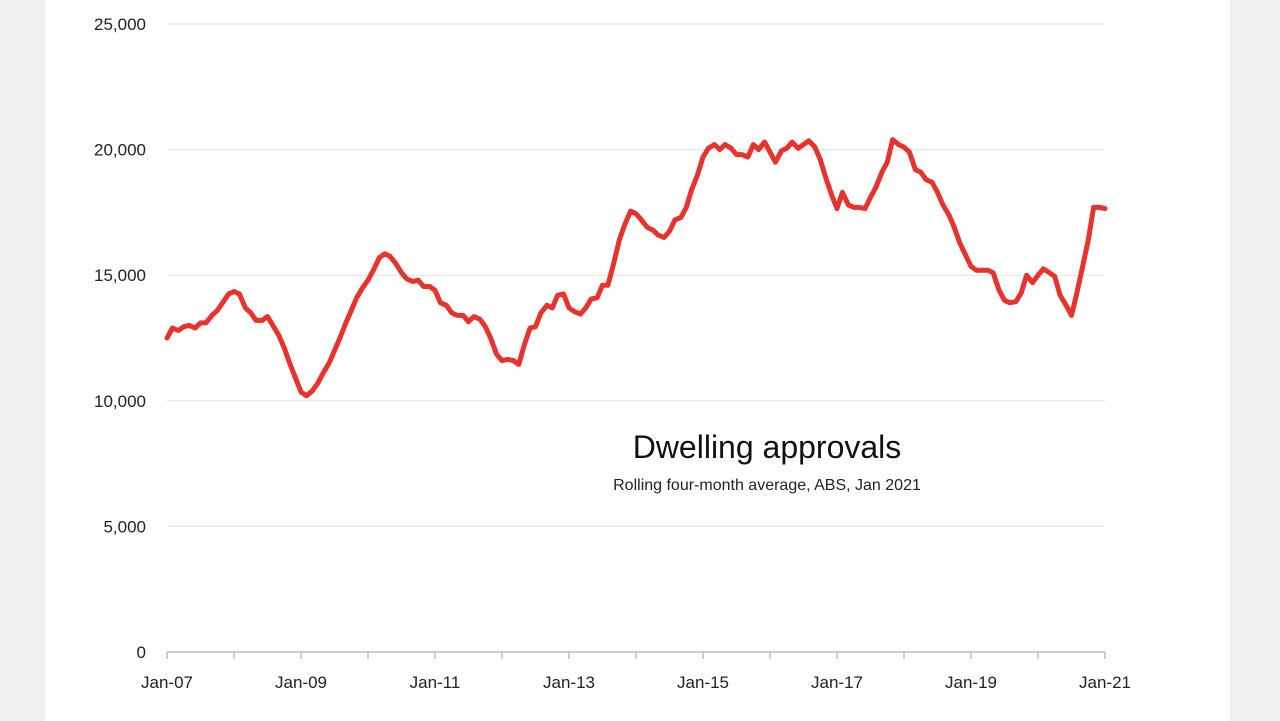 Image resolution: width=1280 pixels, height=721 pixels. Describe the element at coordinates (124, 526) in the screenshot. I see `y-tick-label: 5,000` at that location.